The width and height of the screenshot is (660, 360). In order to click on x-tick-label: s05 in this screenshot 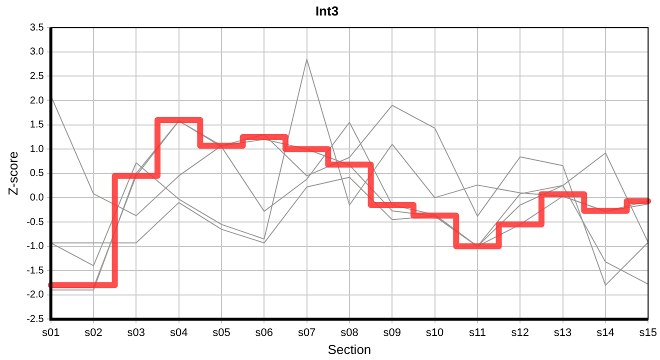, I will do `click(221, 332)`.